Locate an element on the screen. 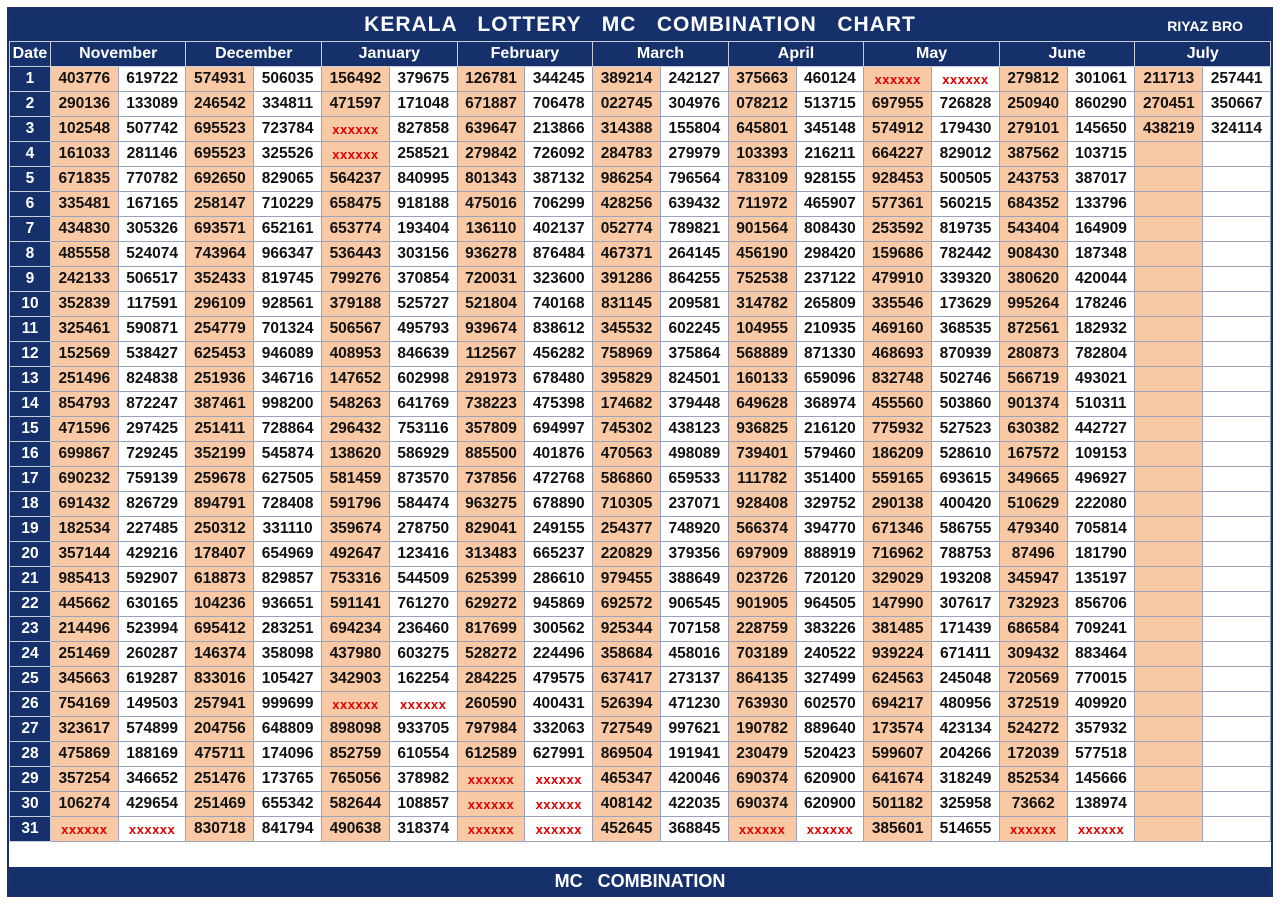  number-cell: 493021 is located at coordinates (1101, 379).